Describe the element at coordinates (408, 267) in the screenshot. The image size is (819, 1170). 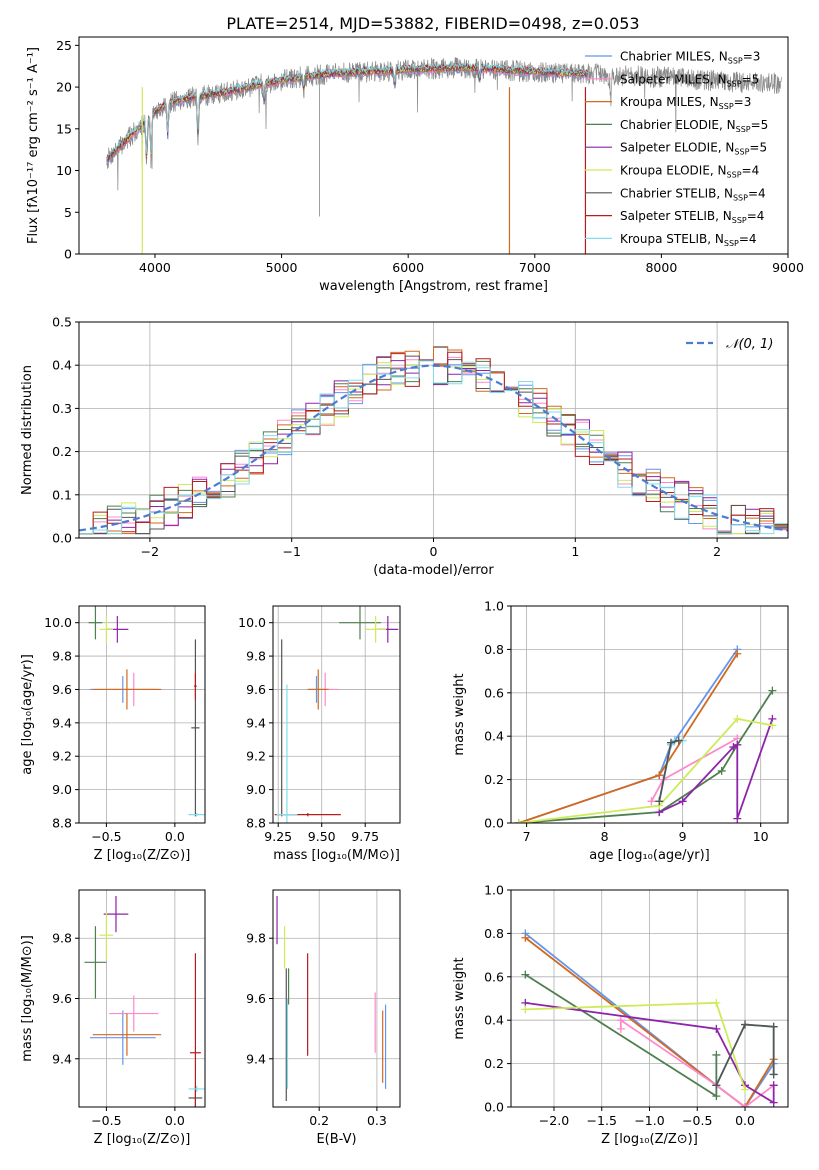
I see `x-tick-label: 6000` at that location.